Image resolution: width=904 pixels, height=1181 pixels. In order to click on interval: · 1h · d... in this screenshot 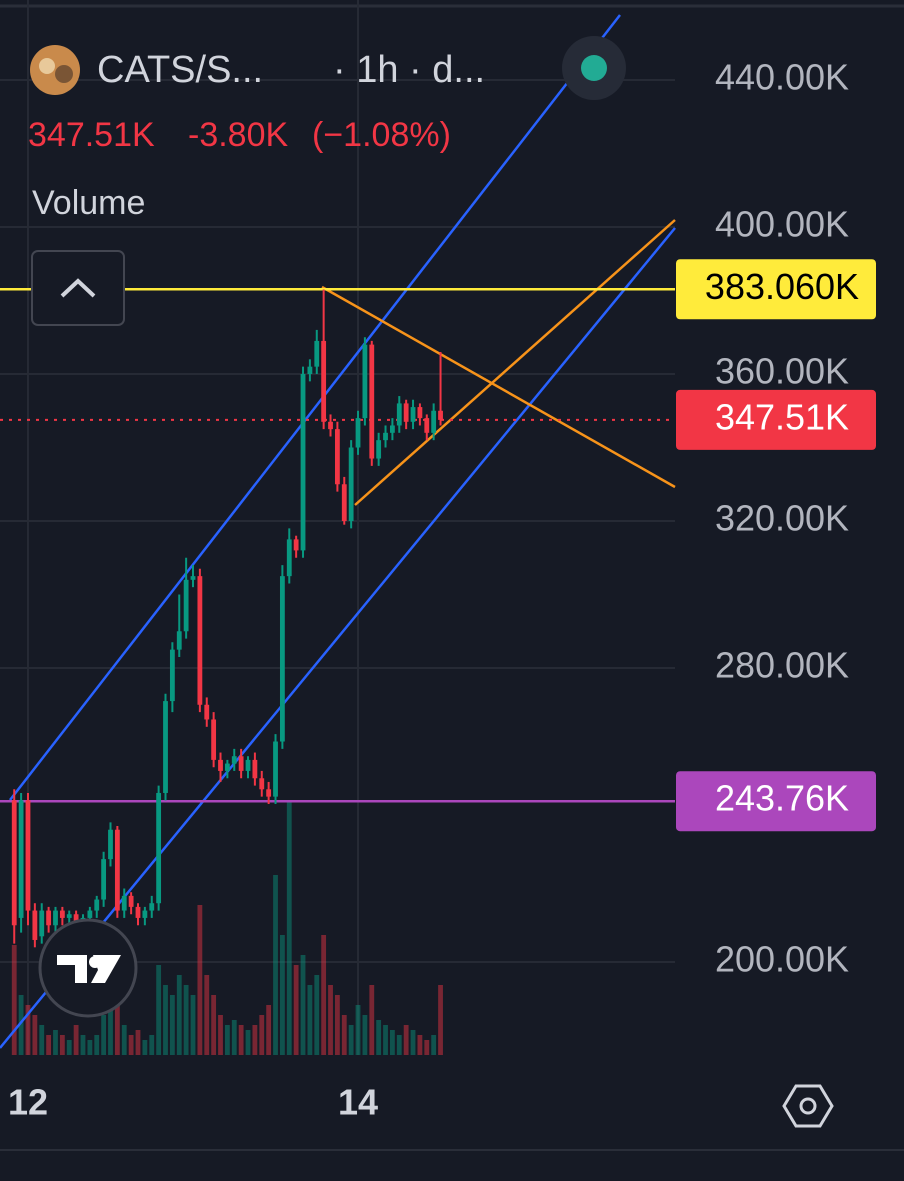, I will do `click(409, 70)`.